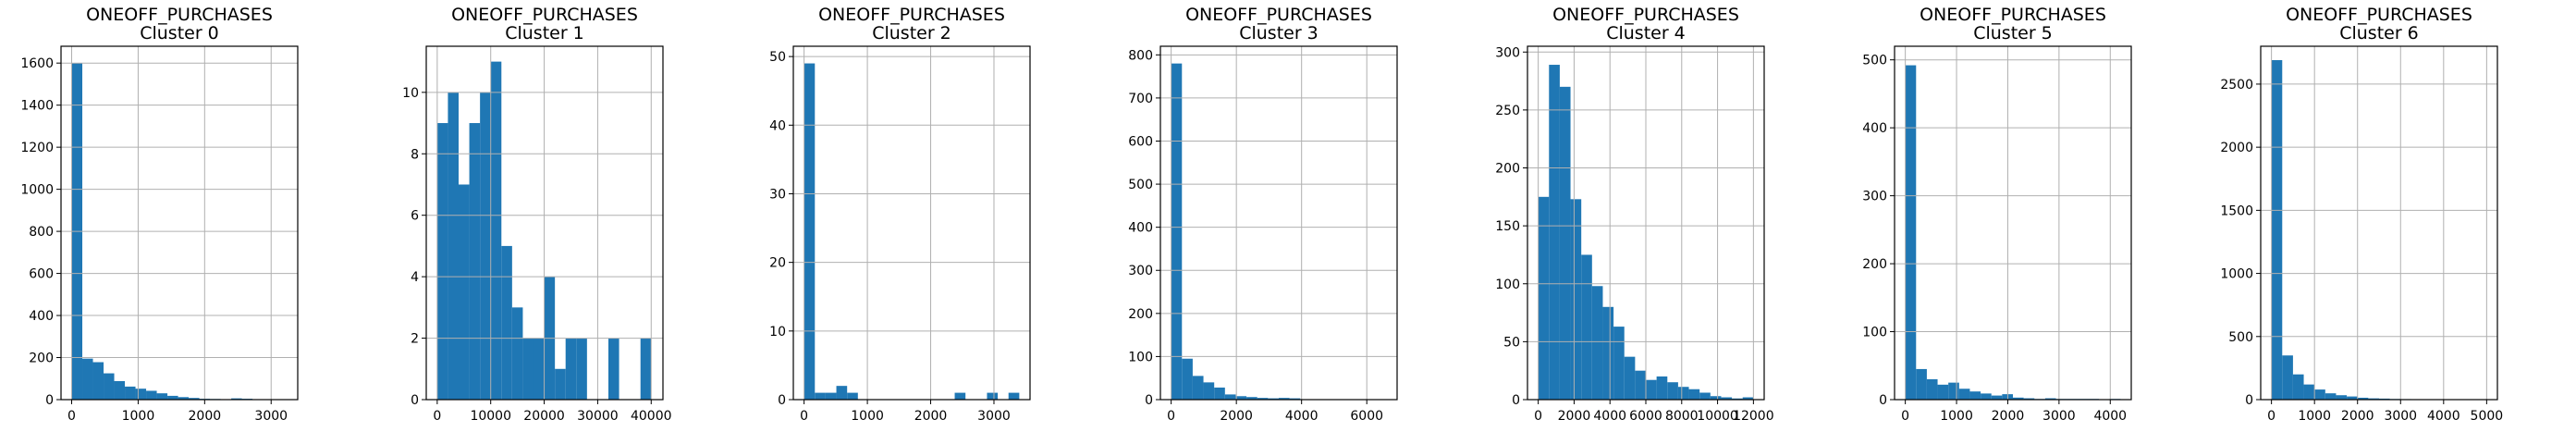 The height and width of the screenshot is (432, 2576). What do you see at coordinates (415, 339) in the screenshot?
I see `y-tick-label: 2` at bounding box center [415, 339].